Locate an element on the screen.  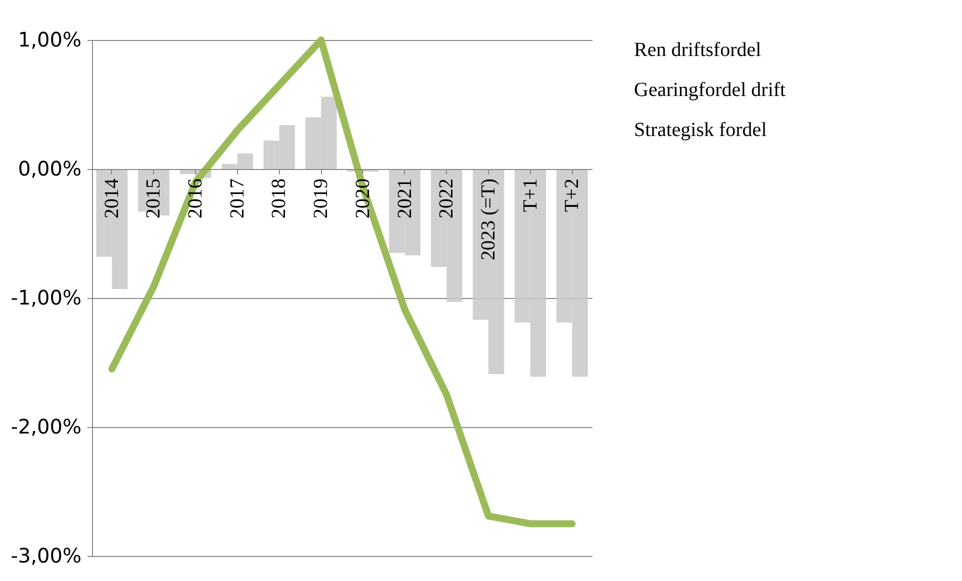
y-tick-label: -3,00% is located at coordinates (46, 556).